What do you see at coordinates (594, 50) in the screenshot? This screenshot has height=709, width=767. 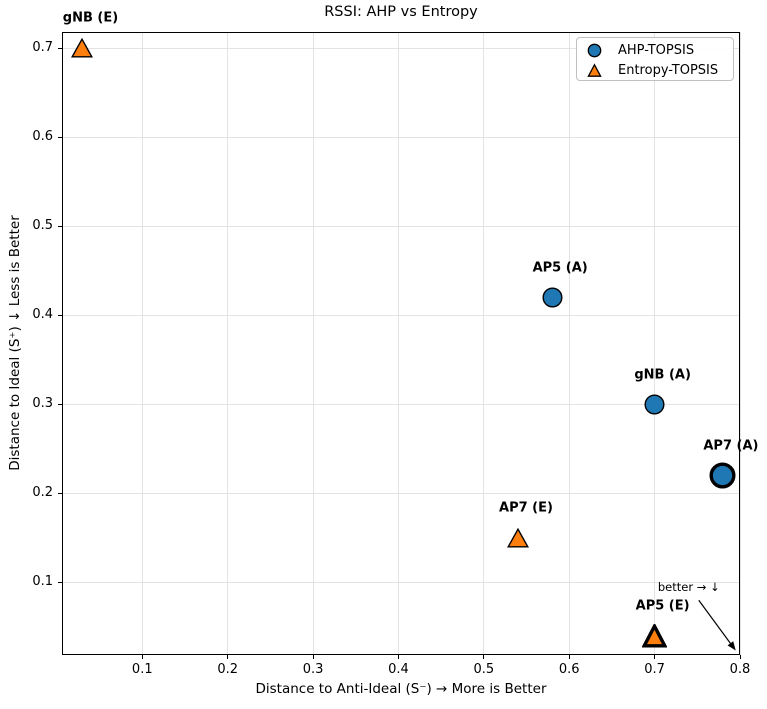 I see `legend-circle-marker-icon` at bounding box center [594, 50].